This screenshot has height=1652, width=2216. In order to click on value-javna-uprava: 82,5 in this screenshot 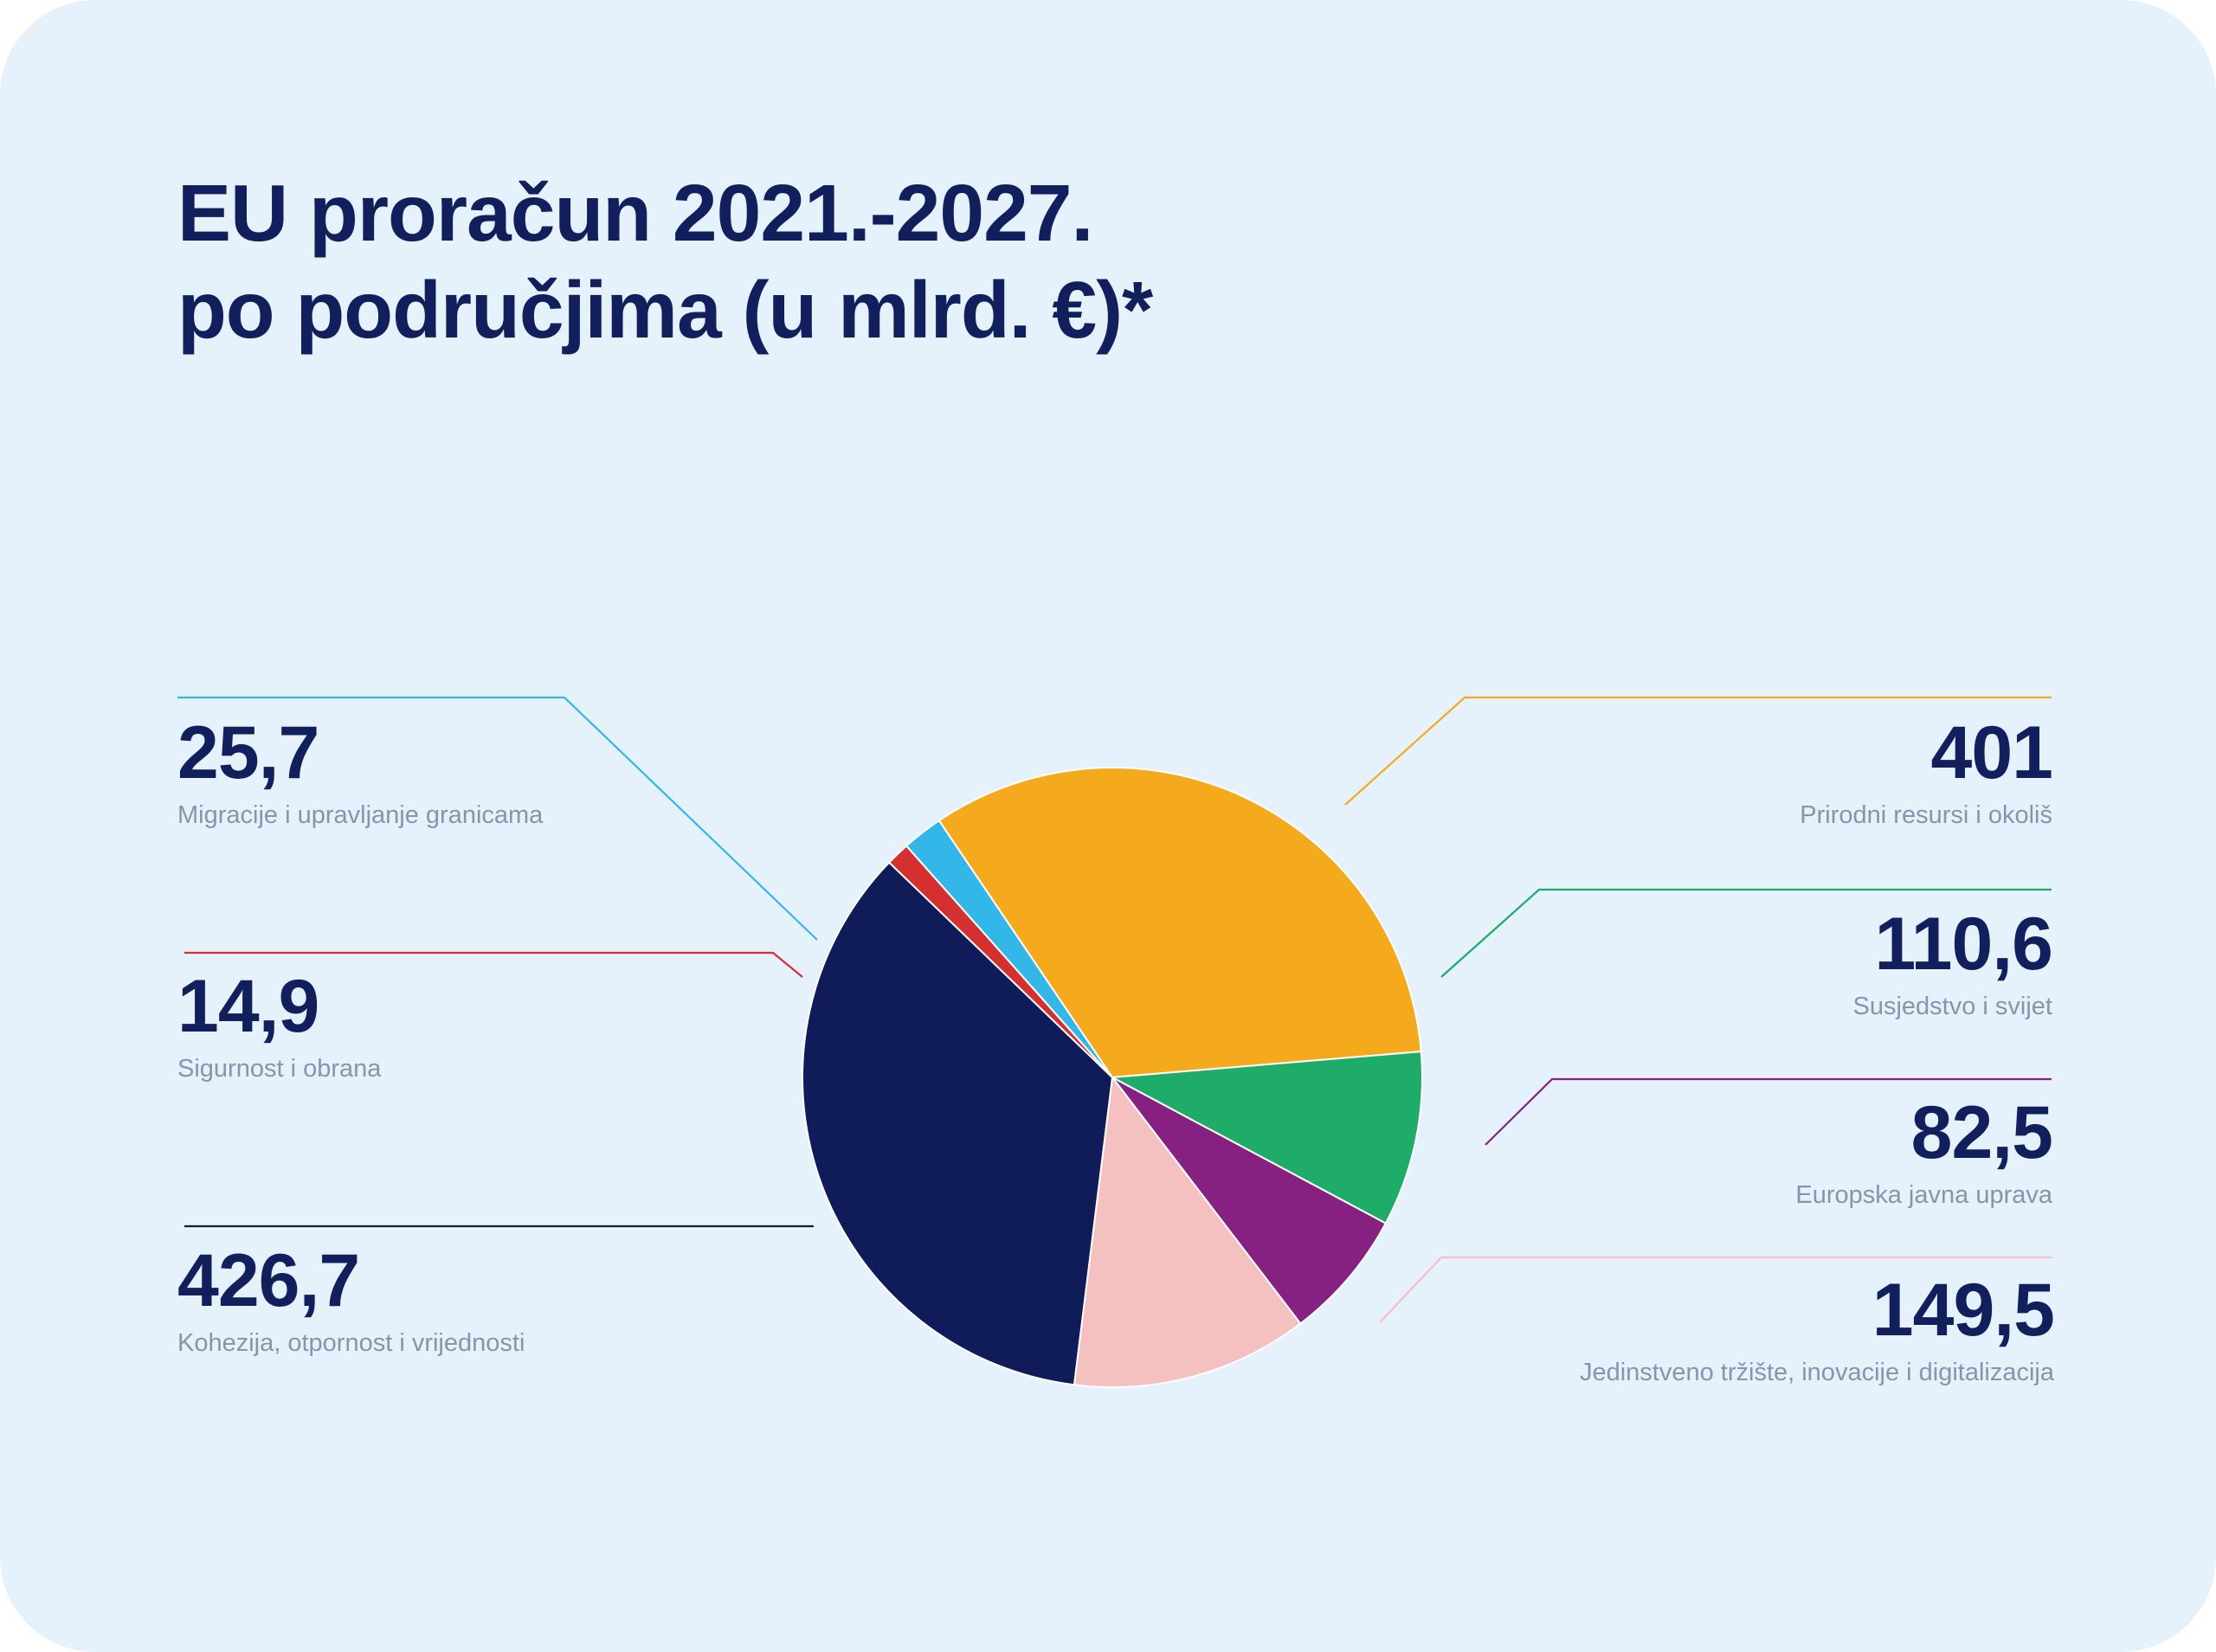, I will do `click(1981, 1132)`.